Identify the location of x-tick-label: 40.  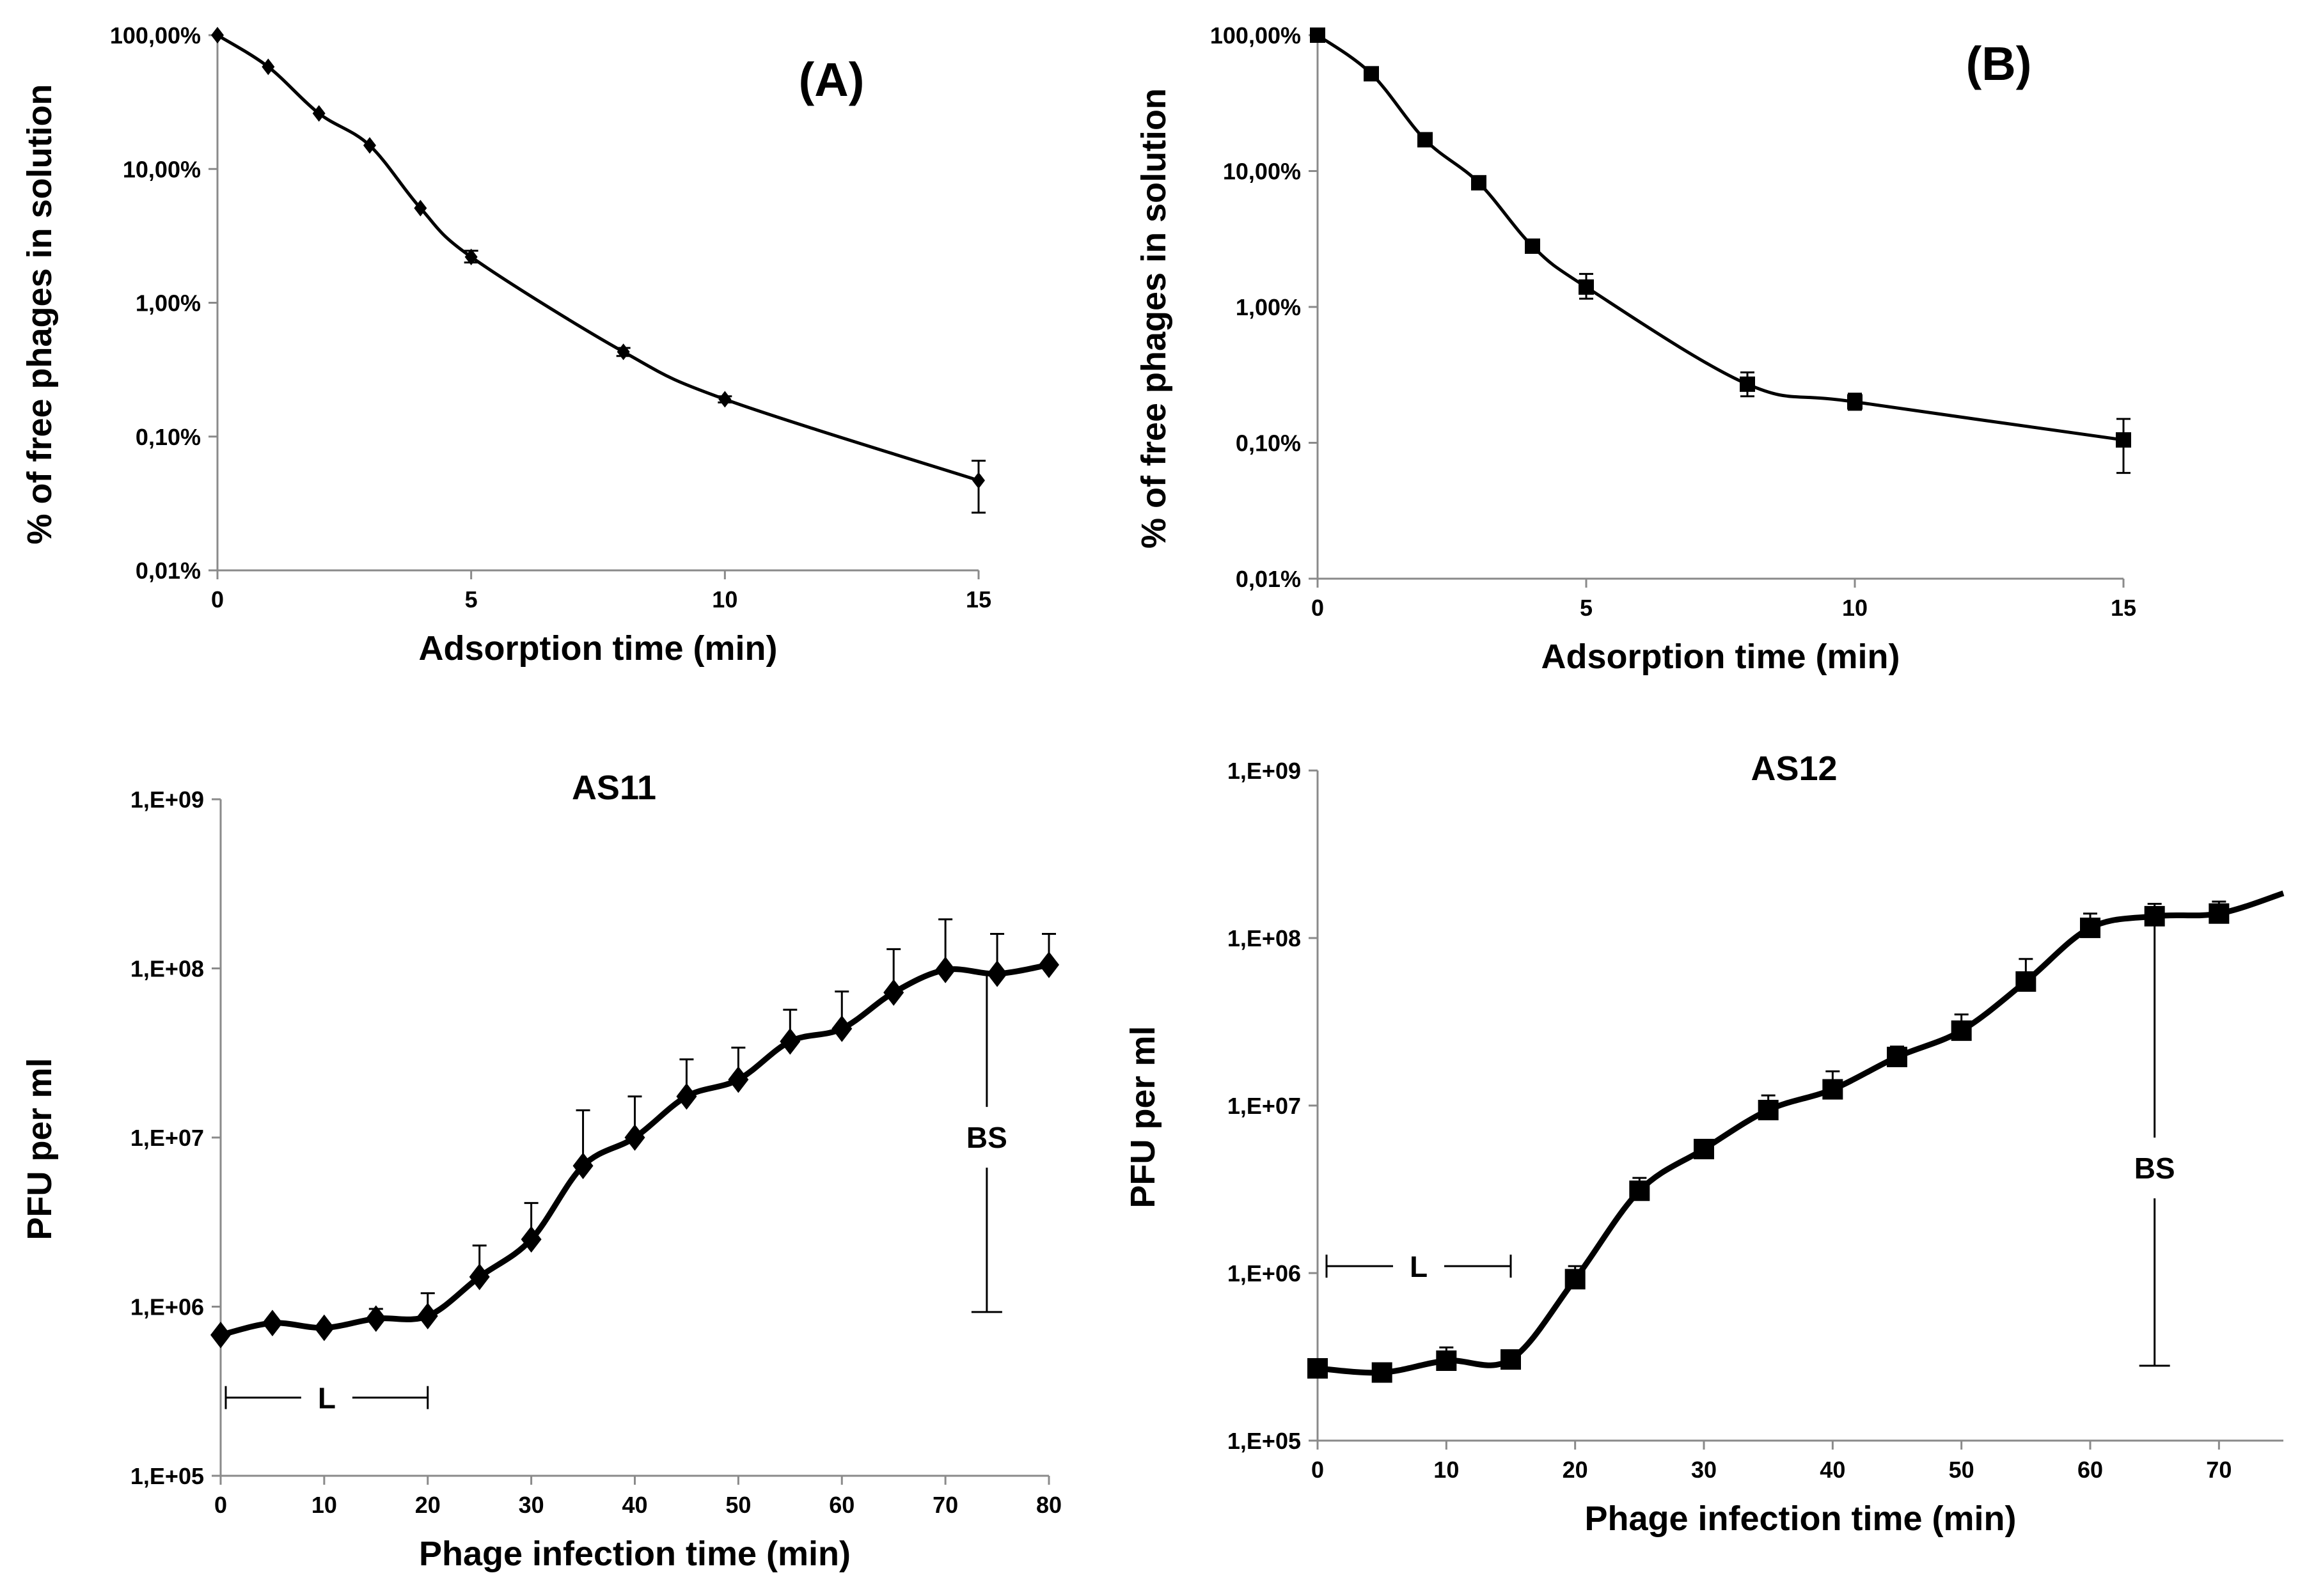
(634, 1505).